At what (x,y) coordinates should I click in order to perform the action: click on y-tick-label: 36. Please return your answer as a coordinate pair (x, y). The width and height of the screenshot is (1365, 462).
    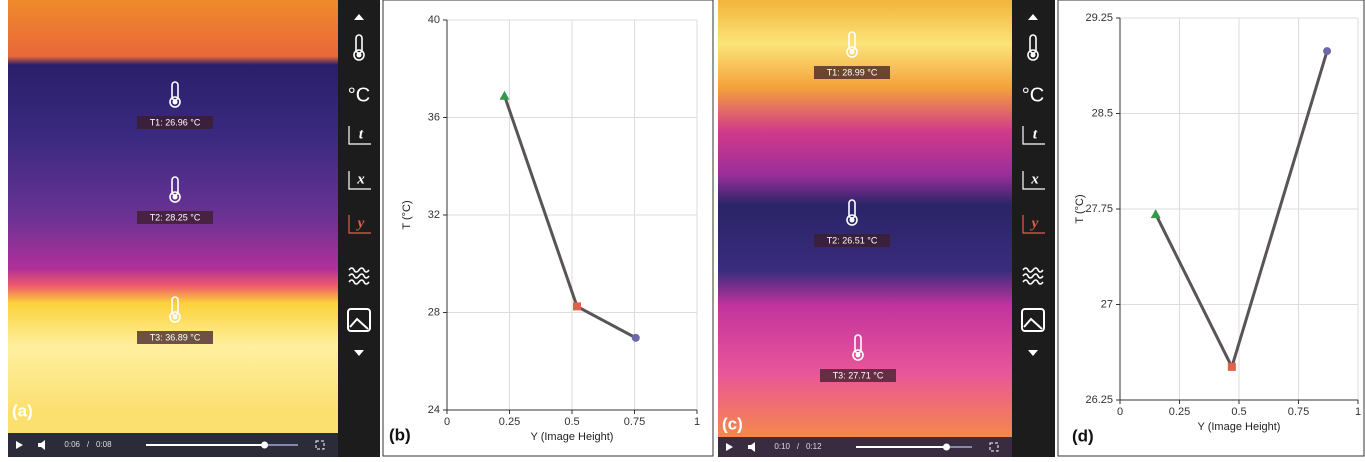
    Looking at the image, I should click on (434, 117).